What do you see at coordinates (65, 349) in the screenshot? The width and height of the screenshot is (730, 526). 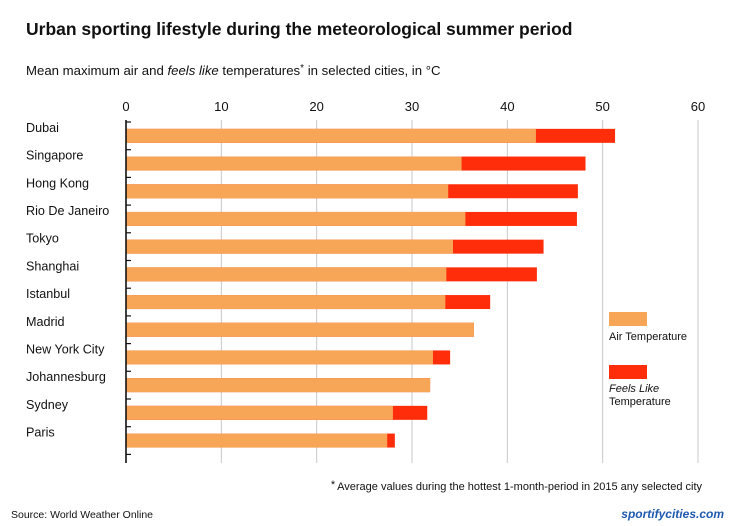 I see `category-label: New York City` at bounding box center [65, 349].